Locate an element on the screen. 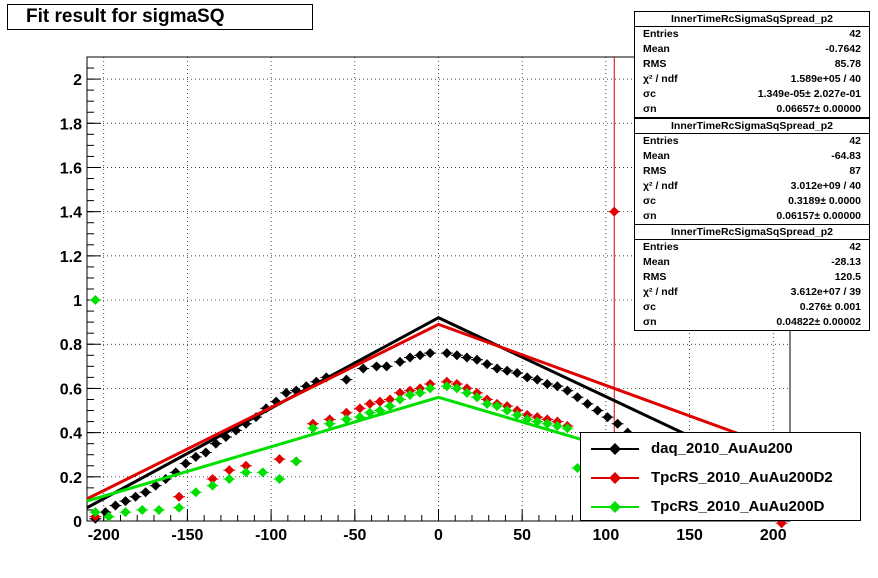 This screenshot has width=878, height=578. x-tick-label: -50 is located at coordinates (354, 535).